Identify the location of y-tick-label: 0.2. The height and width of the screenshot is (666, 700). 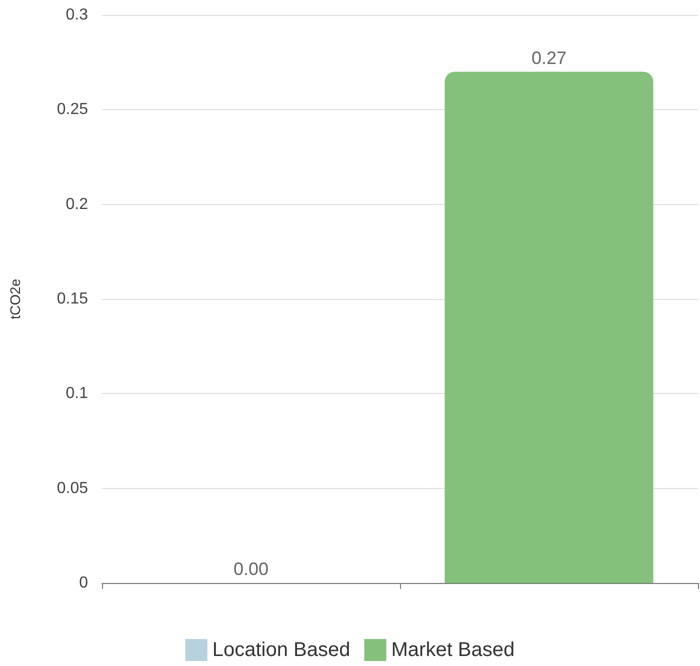
(77, 204).